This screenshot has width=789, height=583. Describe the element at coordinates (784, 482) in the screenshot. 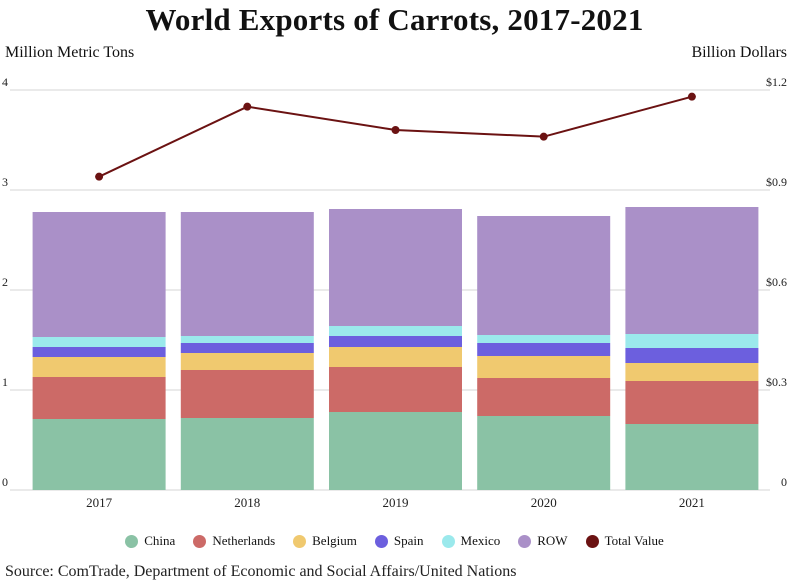

I see `y2-tick-label: 0` at that location.